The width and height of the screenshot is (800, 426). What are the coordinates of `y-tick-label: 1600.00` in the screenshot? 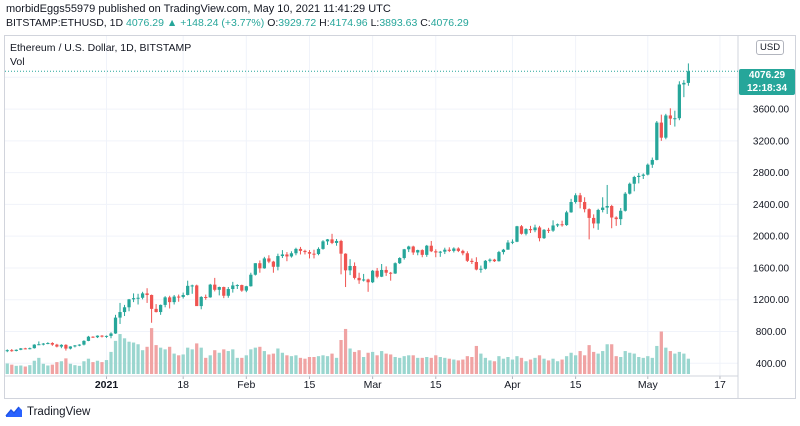 It's located at (771, 268).